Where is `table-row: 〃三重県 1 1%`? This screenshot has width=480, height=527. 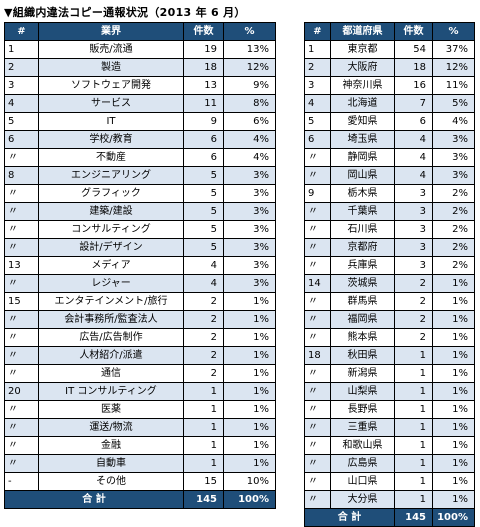
table-row: 〃三重県 1 1% is located at coordinates (389, 427).